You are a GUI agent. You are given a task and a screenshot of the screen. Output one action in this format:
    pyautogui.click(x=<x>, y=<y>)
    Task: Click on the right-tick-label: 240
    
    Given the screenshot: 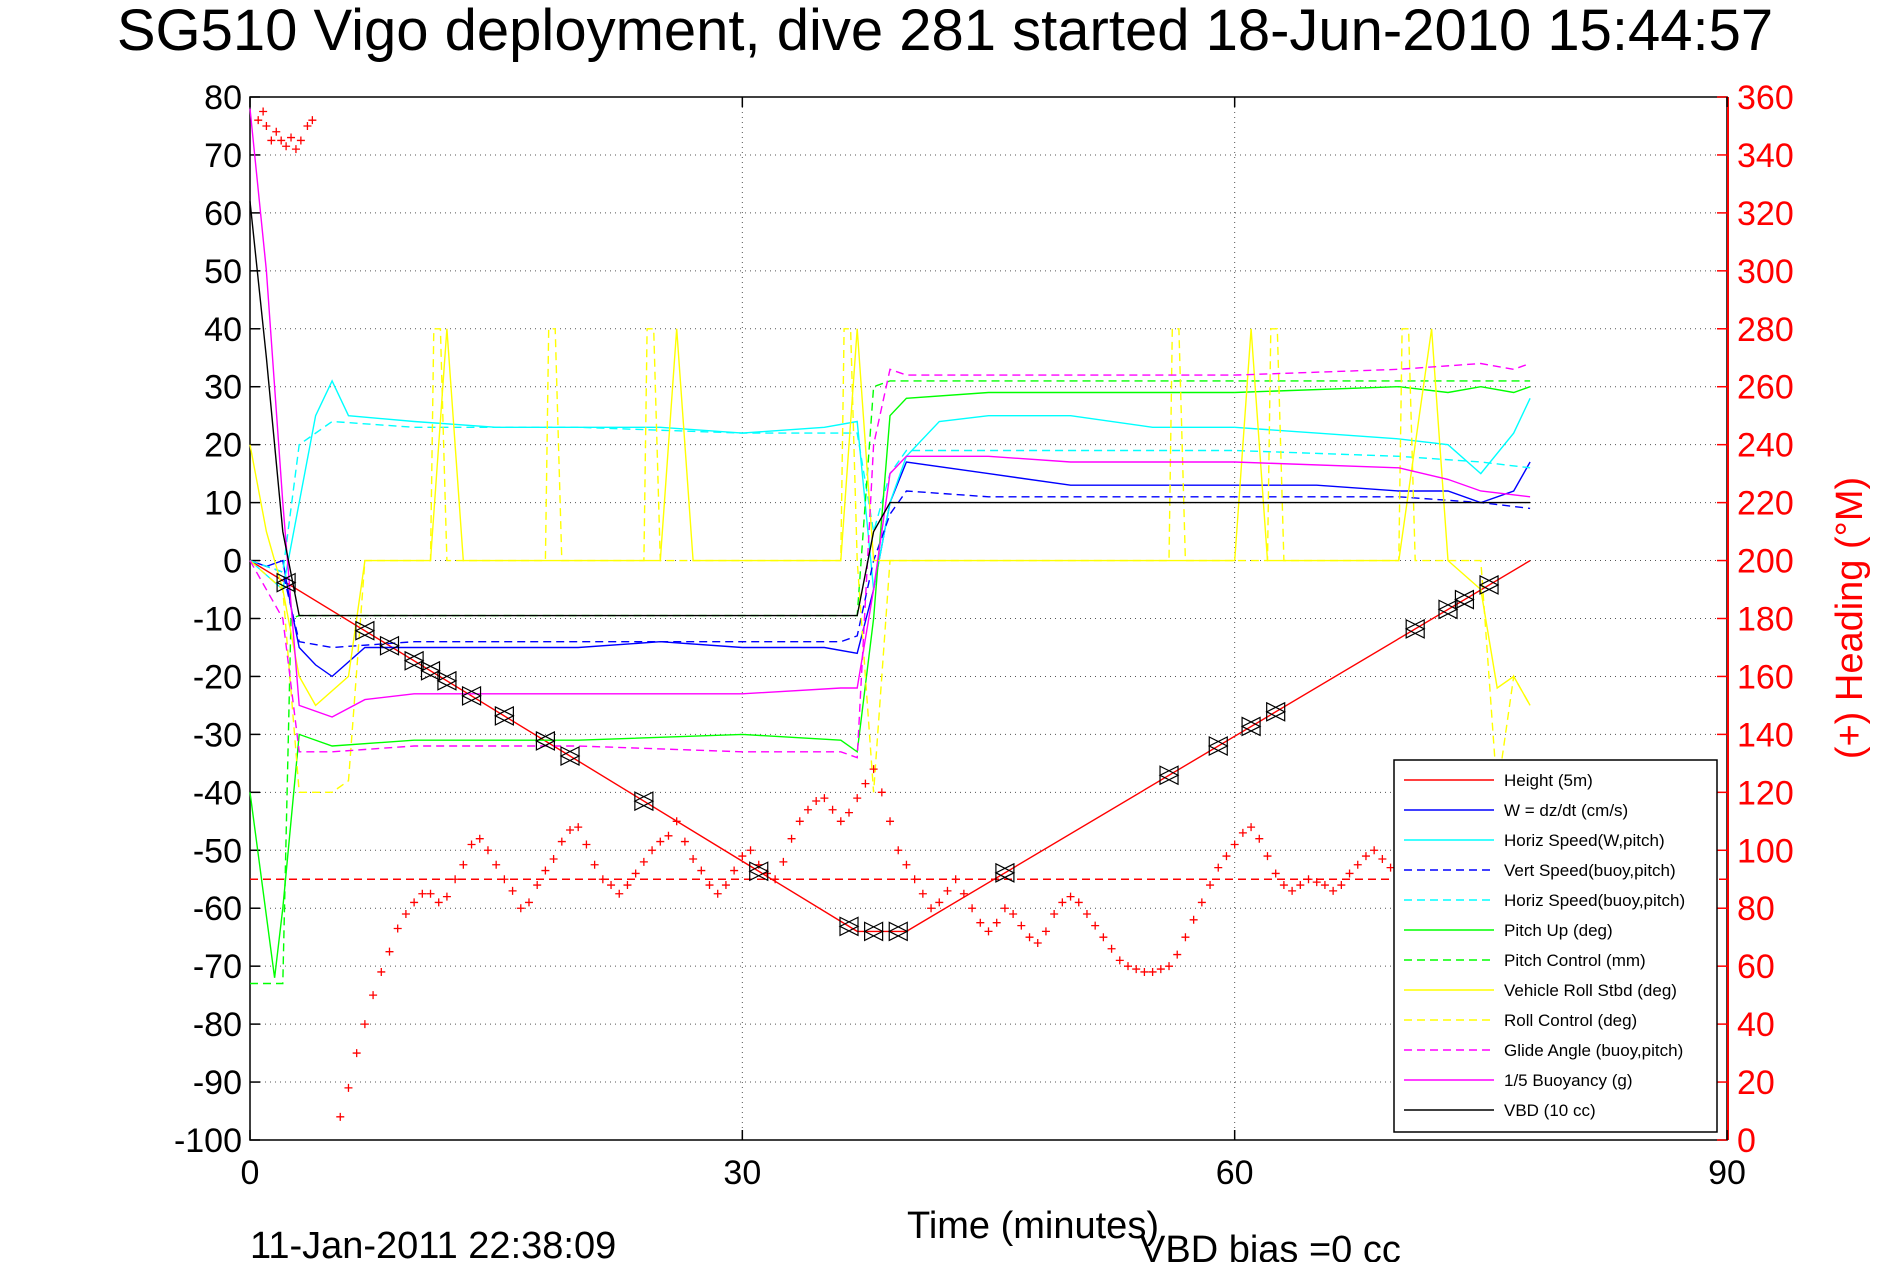 What is the action you would take?
    pyautogui.click(x=1765, y=446)
    